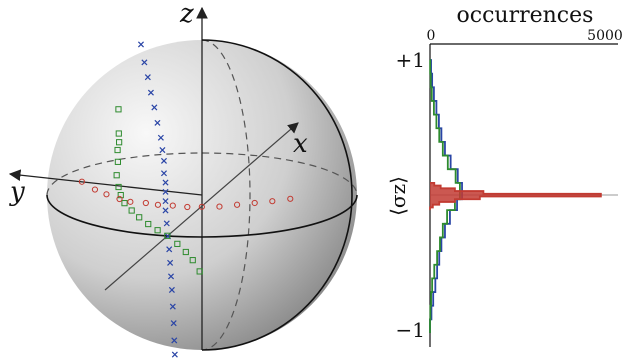 This screenshot has width=622, height=359. What do you see at coordinates (398, 196) in the screenshot?
I see `hist-ylabel: ⟨σz⟩` at bounding box center [398, 196].